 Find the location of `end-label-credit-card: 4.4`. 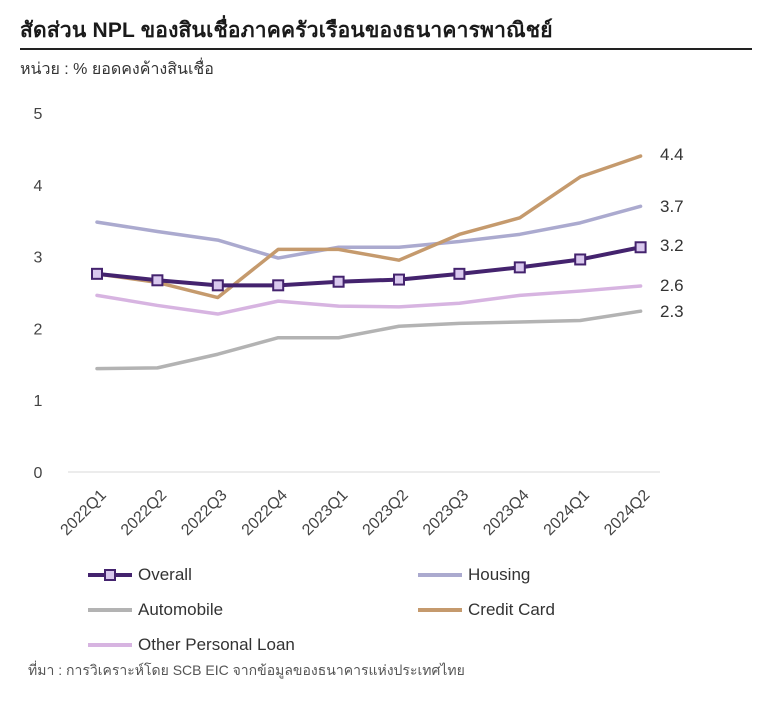

end-label-credit-card: 4.4 is located at coordinates (672, 154).